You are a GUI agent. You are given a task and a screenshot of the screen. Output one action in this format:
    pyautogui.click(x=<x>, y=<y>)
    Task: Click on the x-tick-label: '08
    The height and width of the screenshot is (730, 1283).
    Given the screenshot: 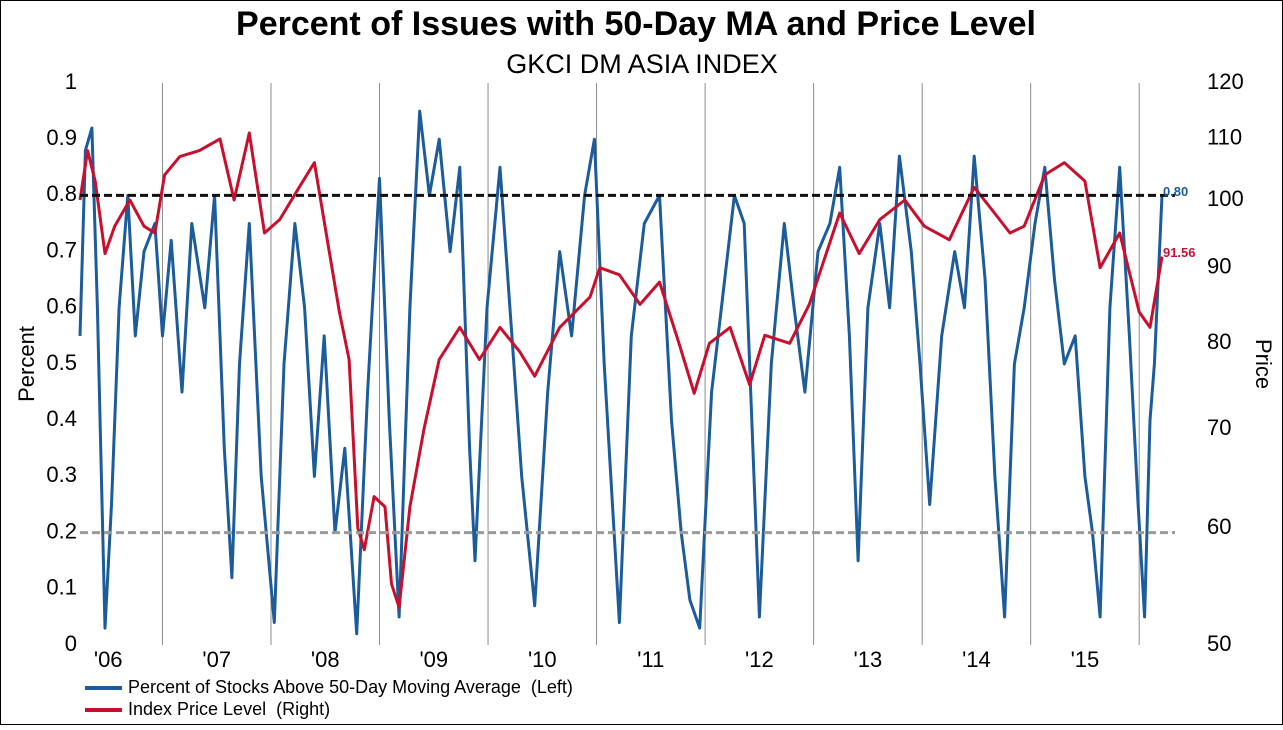 What is the action you would take?
    pyautogui.click(x=325, y=659)
    